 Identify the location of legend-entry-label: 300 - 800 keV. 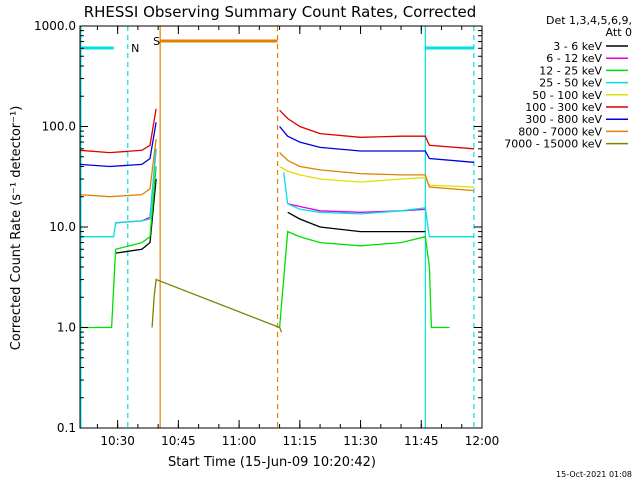
(563, 119).